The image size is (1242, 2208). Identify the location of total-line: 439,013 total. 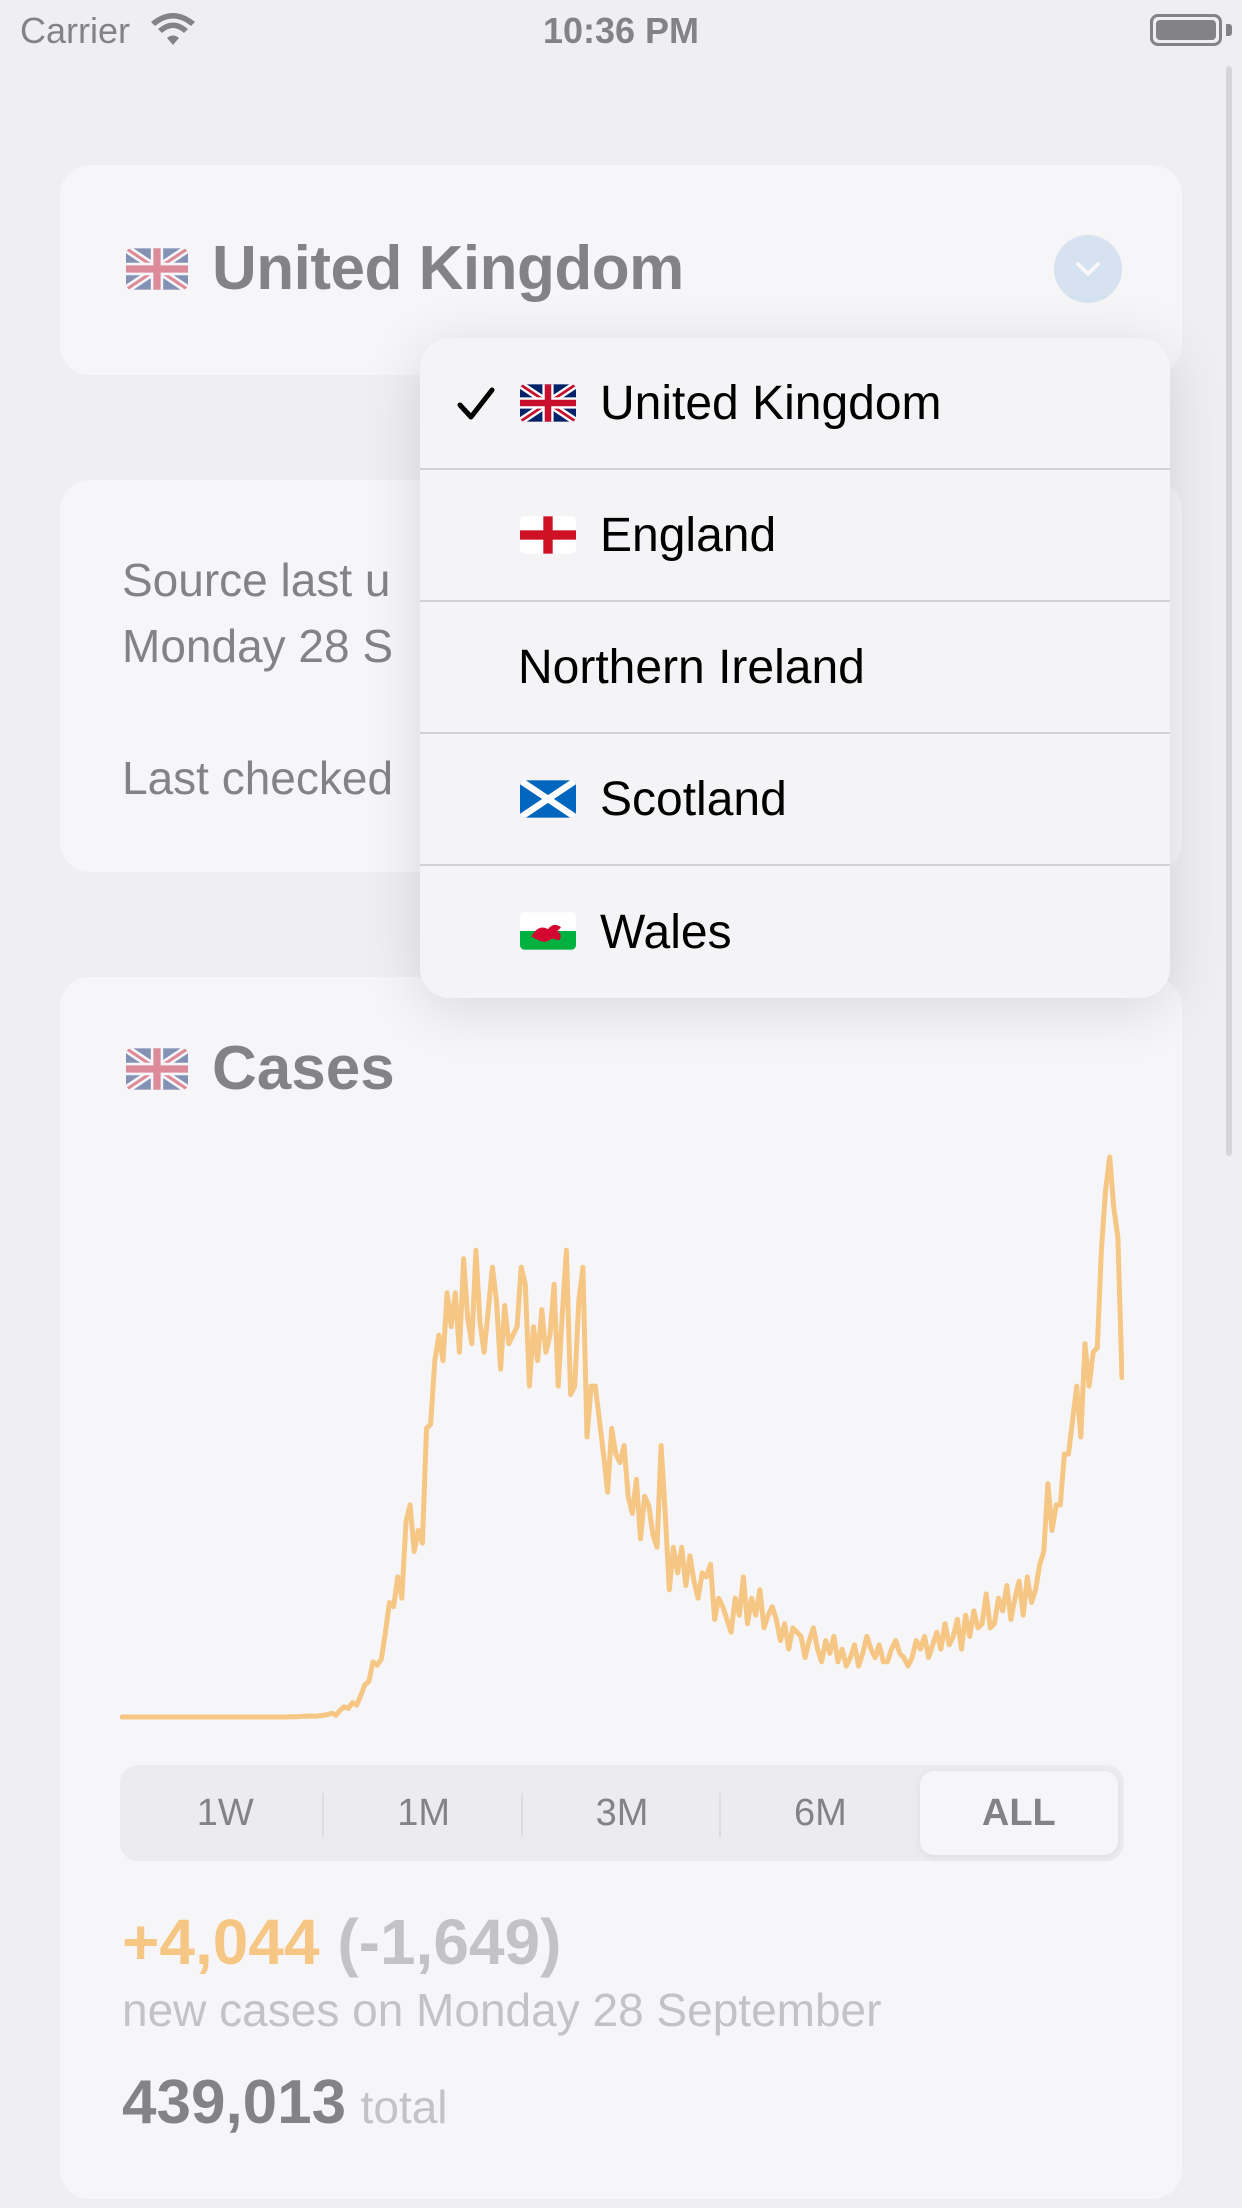
(285, 2102).